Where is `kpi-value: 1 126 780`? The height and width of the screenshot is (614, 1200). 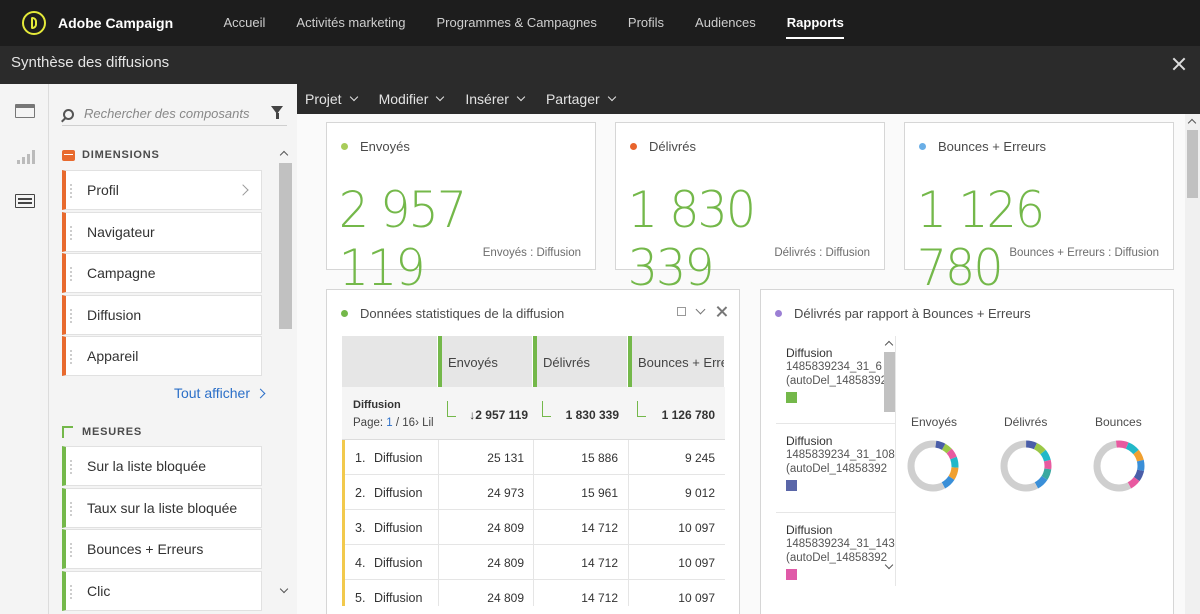 kpi-value: 1 126 780 is located at coordinates (980, 239).